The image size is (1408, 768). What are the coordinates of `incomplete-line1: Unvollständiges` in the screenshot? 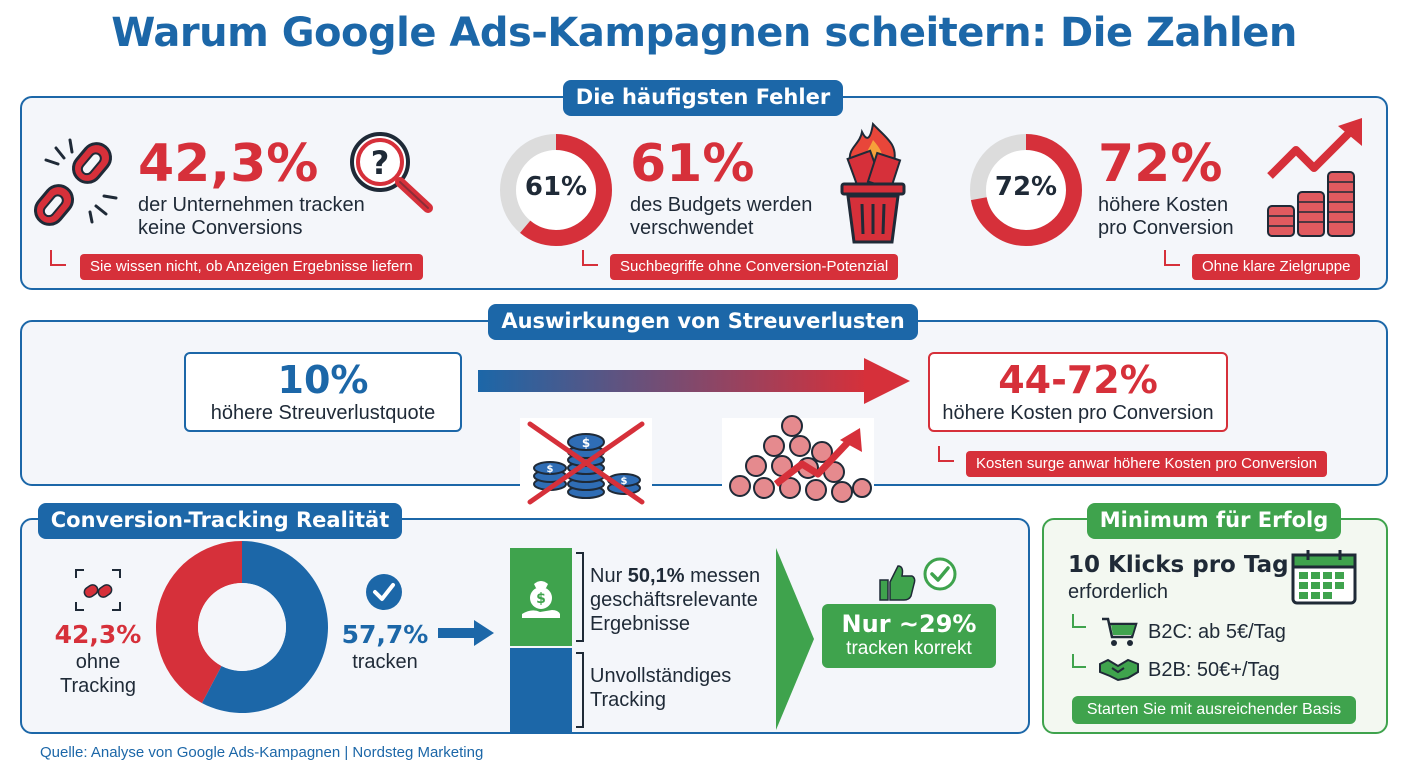 It's located at (661, 676).